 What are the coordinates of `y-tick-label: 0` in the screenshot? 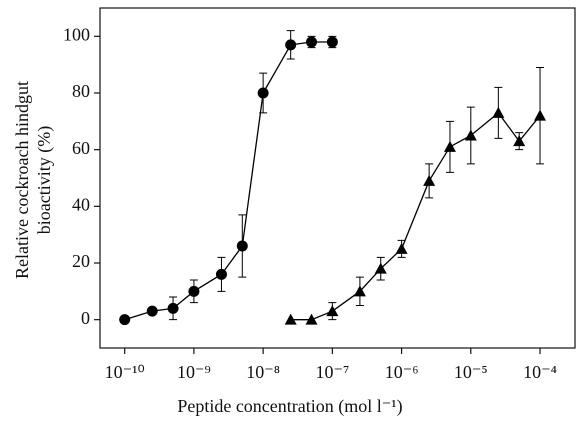 It's located at (85, 318).